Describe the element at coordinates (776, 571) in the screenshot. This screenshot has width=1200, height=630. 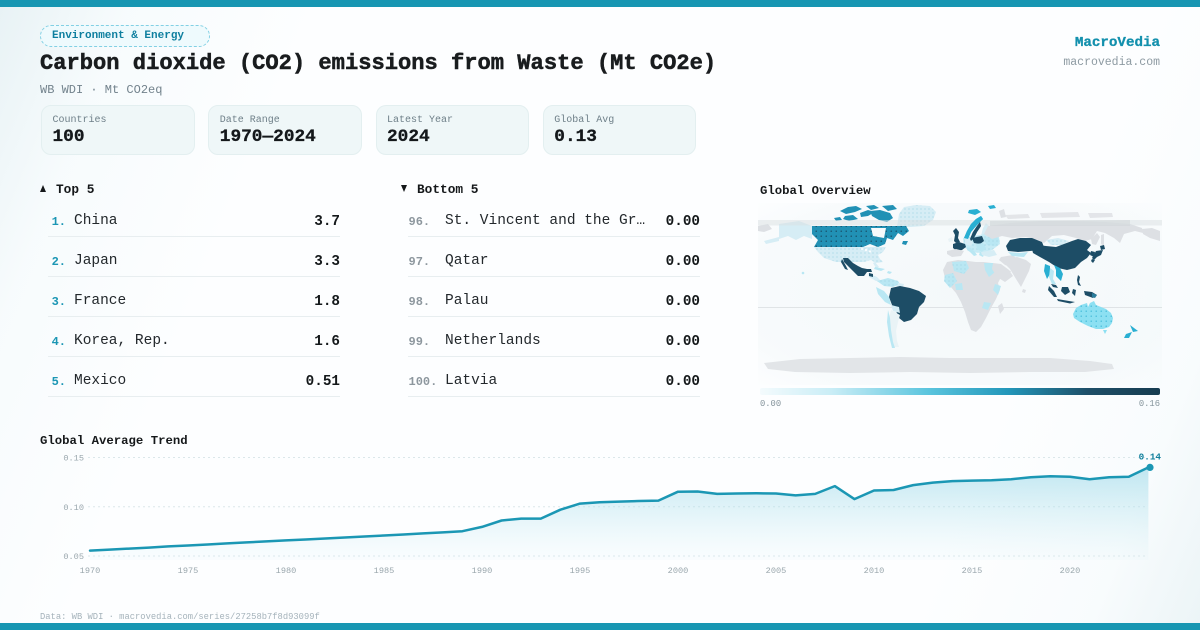
I see `svg-text: 2005` at that location.